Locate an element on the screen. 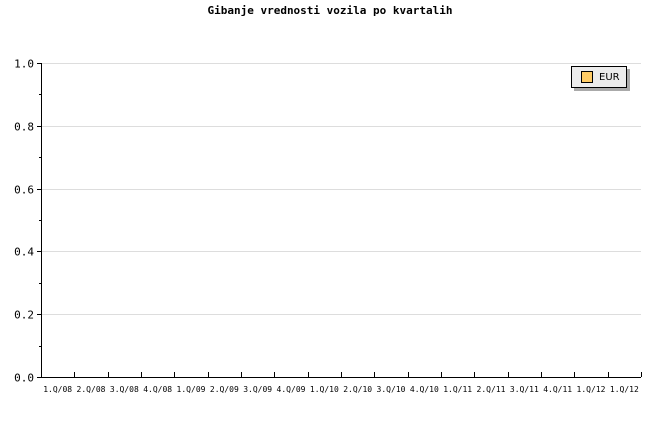  x-tick-label: 3.Q/09 is located at coordinates (257, 389).